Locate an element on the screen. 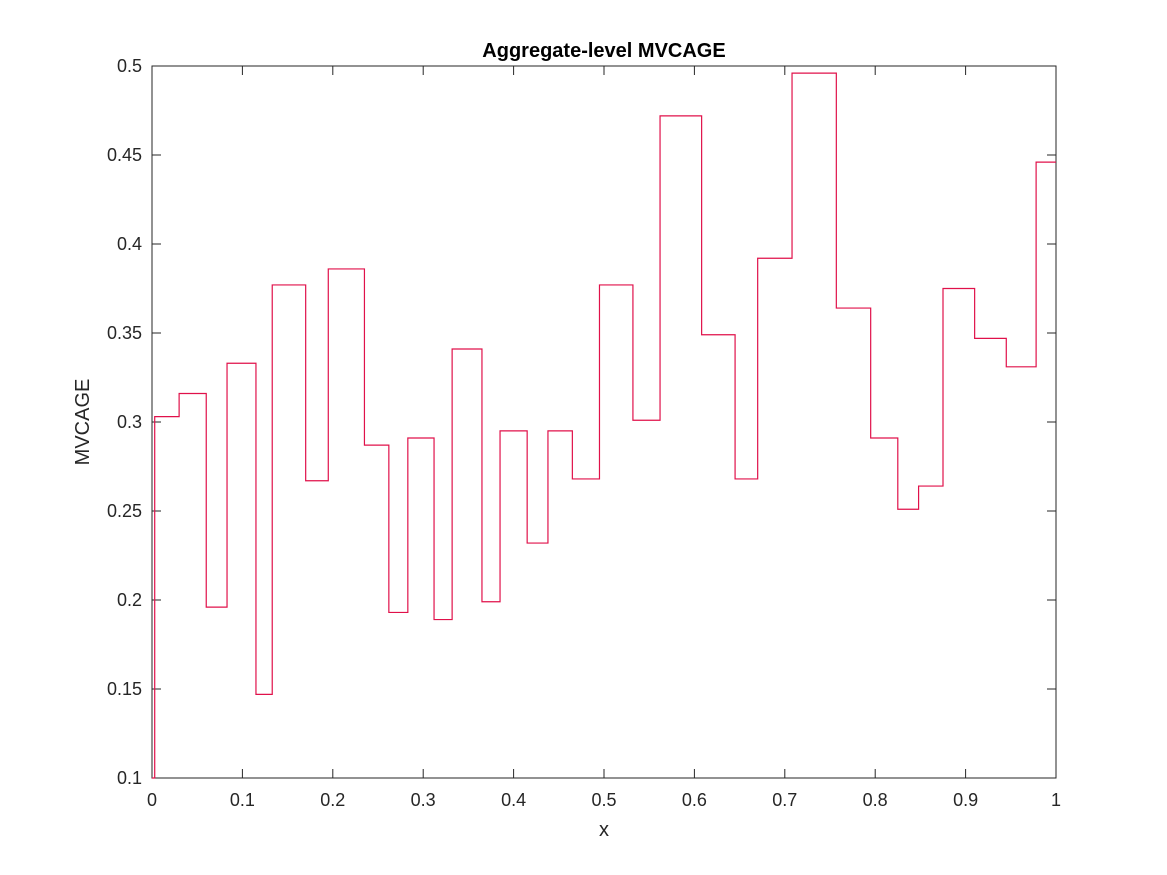 Image resolution: width=1167 pixels, height=875 pixels. x-tick-label: 0.6 is located at coordinates (694, 800).